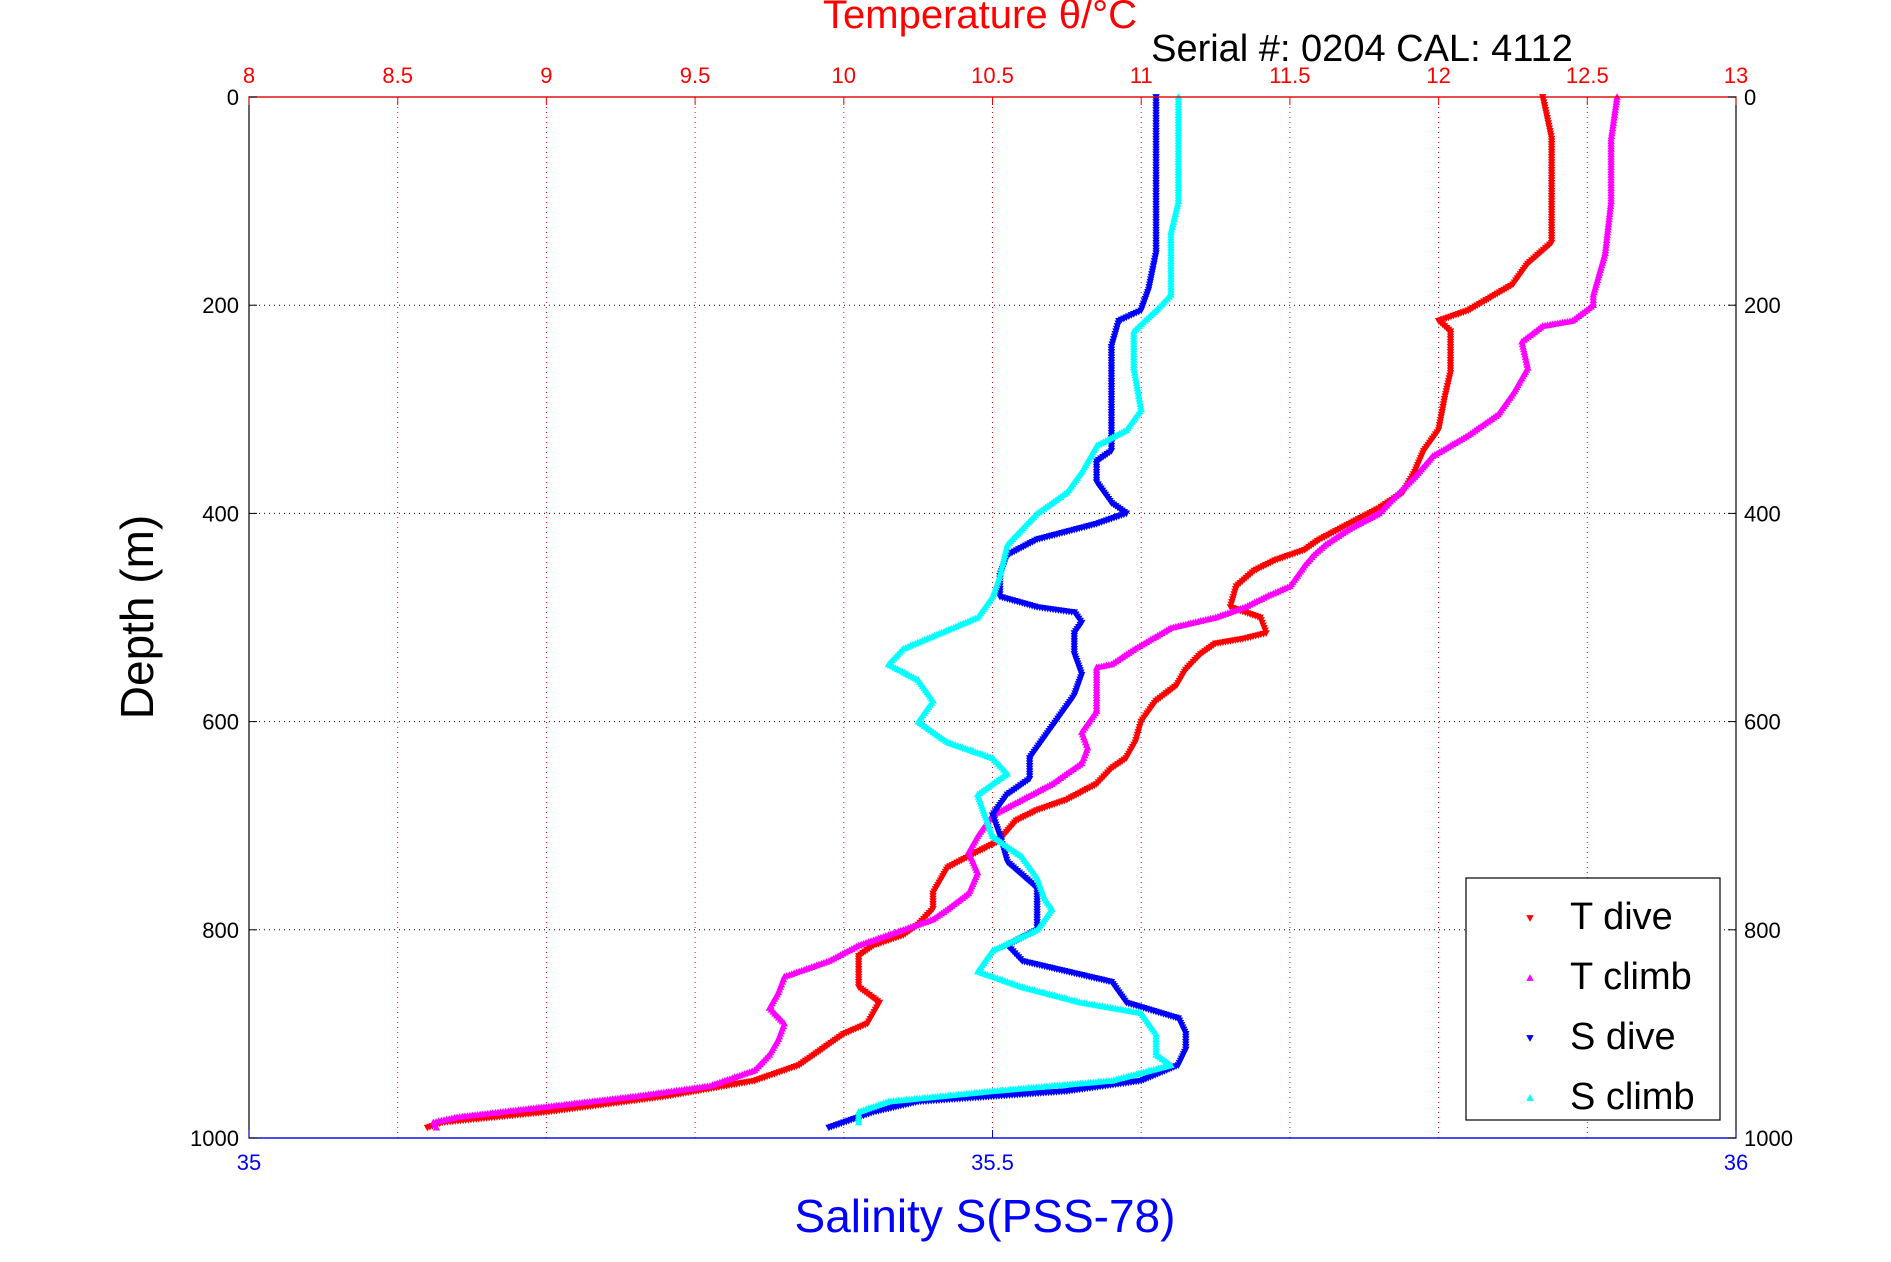 The width and height of the screenshot is (1891, 1262). Describe the element at coordinates (1768, 1138) in the screenshot. I see `depth-tick-label-right: 1000` at that location.